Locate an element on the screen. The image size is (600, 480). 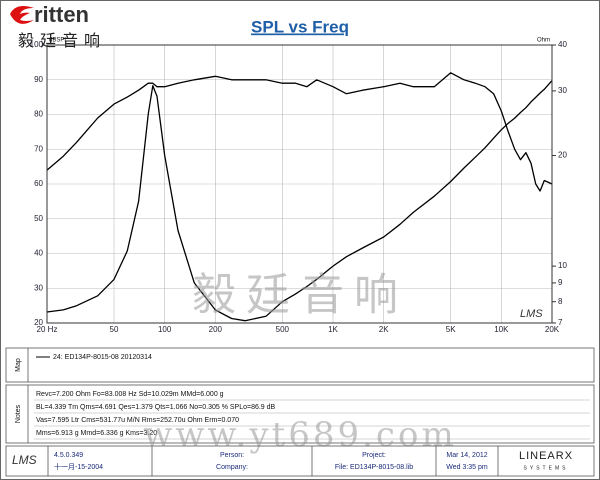
note-line: Mms=6.913 g Mmd=6.336 g Kms=3.20 is located at coordinates (96, 433).